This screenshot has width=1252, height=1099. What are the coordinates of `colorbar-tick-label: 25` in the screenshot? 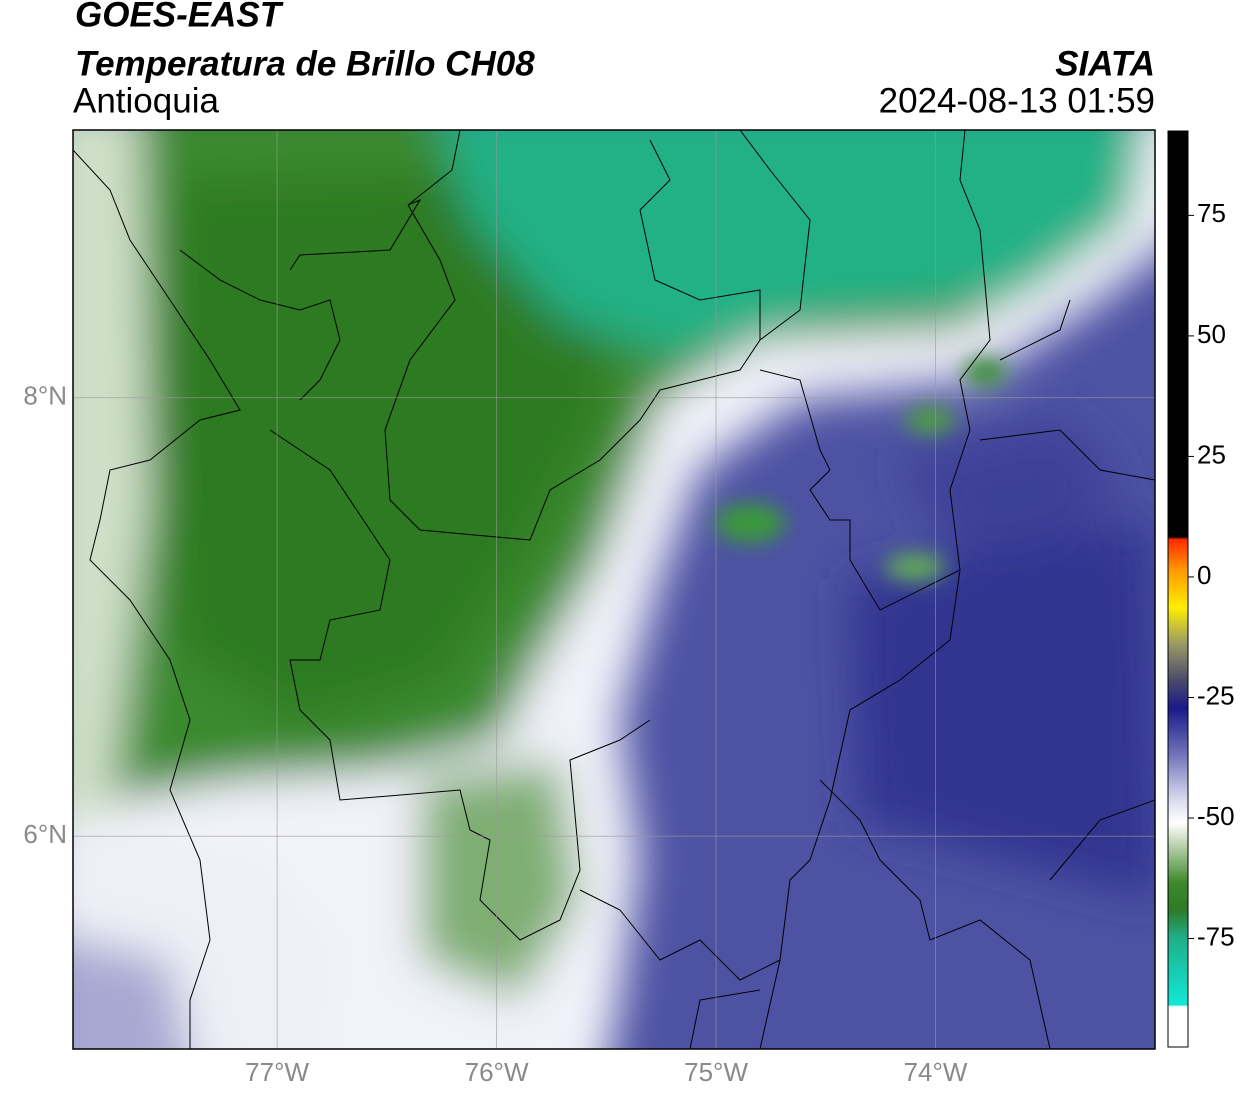 It's located at (1211, 454).